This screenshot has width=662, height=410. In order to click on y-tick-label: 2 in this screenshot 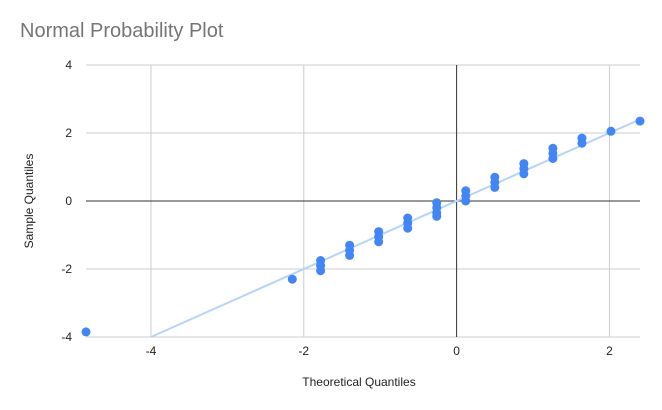, I will do `click(68, 133)`.